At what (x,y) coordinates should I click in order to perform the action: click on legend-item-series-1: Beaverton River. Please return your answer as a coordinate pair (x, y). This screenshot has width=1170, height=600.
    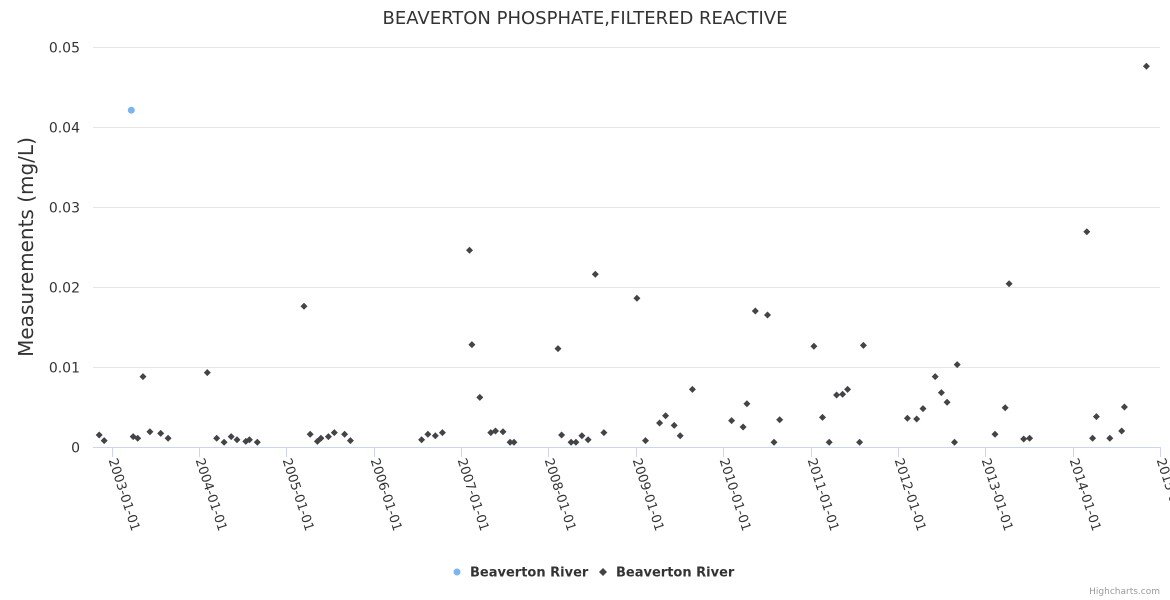
    Looking at the image, I should click on (521, 573).